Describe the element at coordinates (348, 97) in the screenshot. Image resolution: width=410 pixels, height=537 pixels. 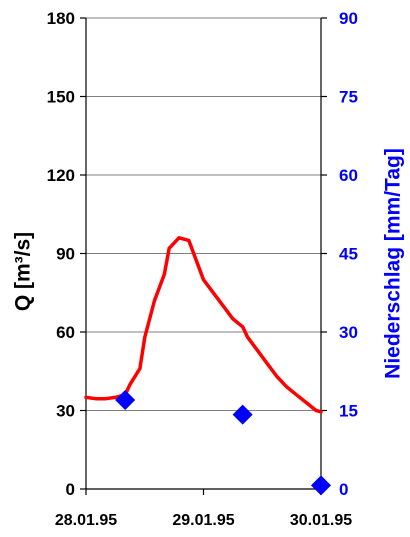
I see `y-right-tick-label: 75` at that location.